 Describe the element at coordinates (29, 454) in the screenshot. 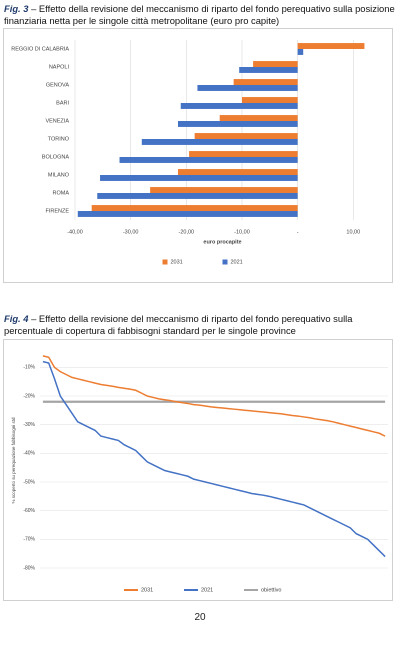

I see `y-tick-label: -40%` at that location.